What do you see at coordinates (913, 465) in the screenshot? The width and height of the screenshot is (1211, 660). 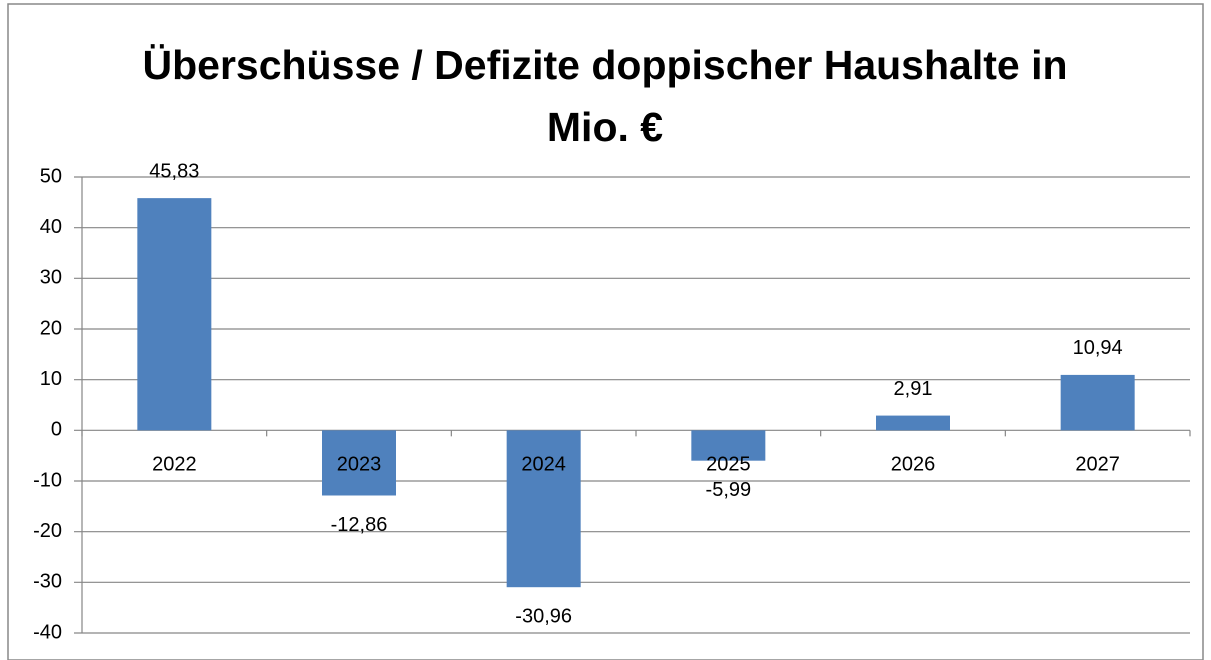 I see `x-tick-label: 2026` at bounding box center [913, 465].